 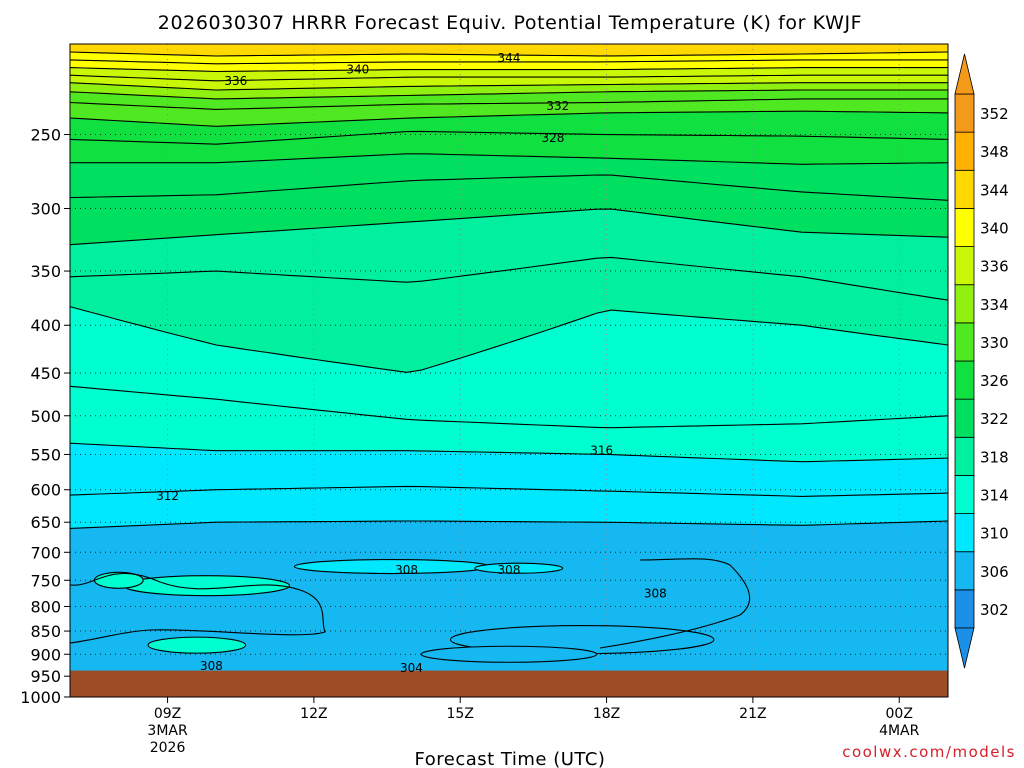 What do you see at coordinates (45, 490) in the screenshot?
I see `y-tick-label: 600` at bounding box center [45, 490].